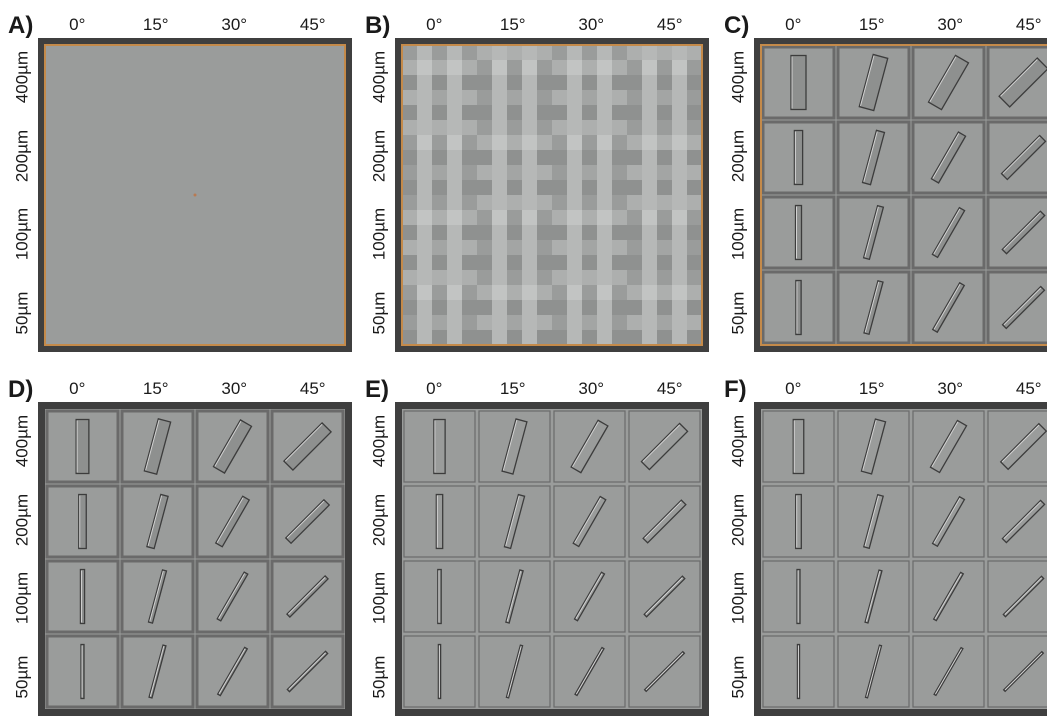 The image size is (1047, 720). What do you see at coordinates (591, 388) in the screenshot?
I see `angle-label: 30°` at bounding box center [591, 388].